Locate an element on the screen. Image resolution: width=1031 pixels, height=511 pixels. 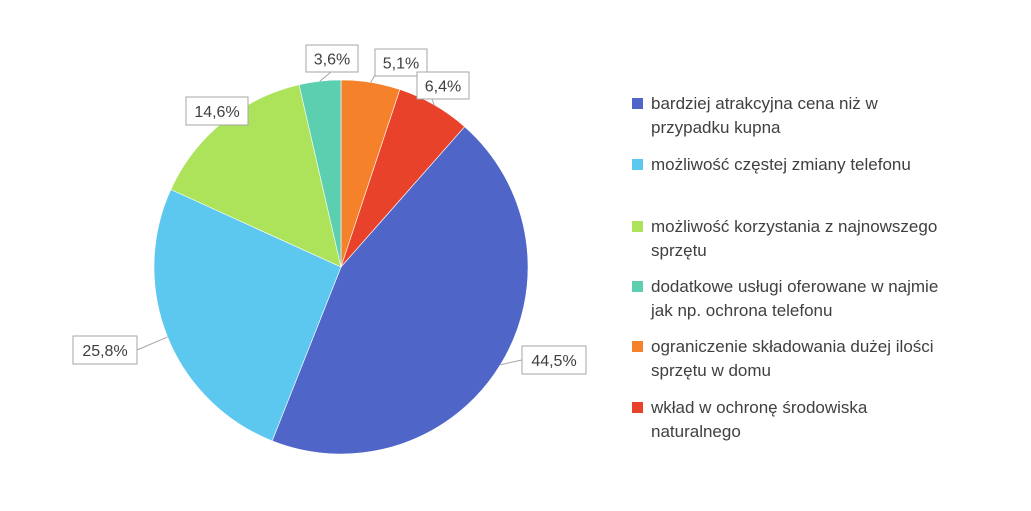
data-label-zmiana: 25,8% is located at coordinates (104, 351).